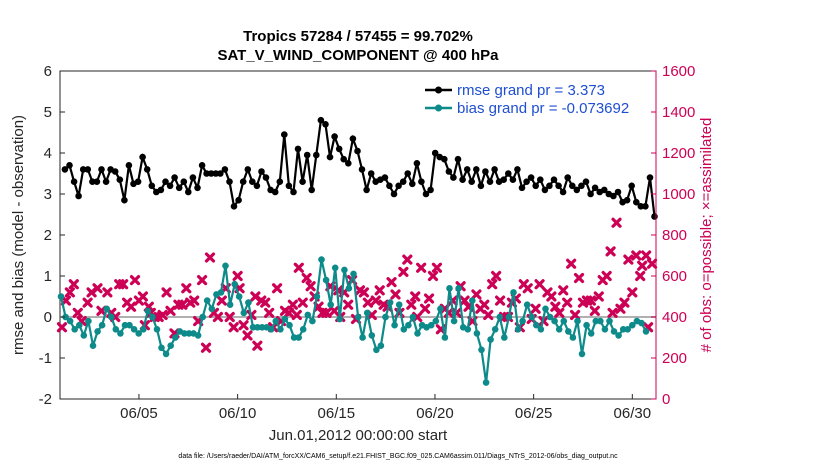  I want to click on y-right-tick-label: 400, so click(674, 317).